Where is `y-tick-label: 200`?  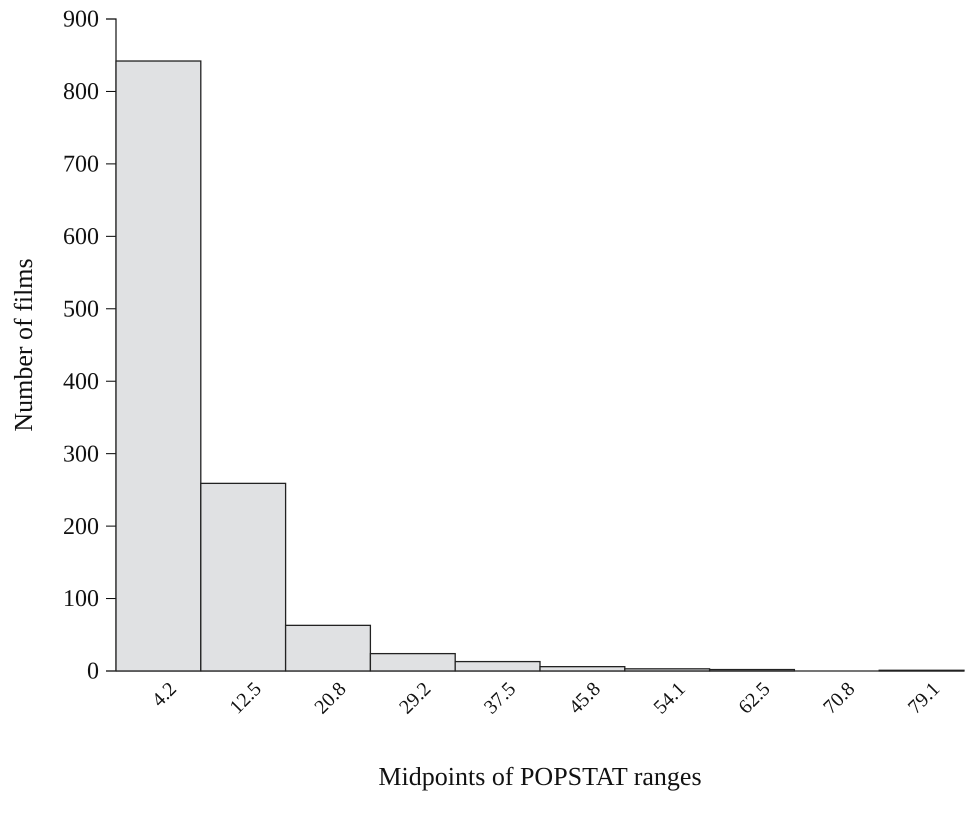
y-tick-label: 200 is located at coordinates (81, 527).